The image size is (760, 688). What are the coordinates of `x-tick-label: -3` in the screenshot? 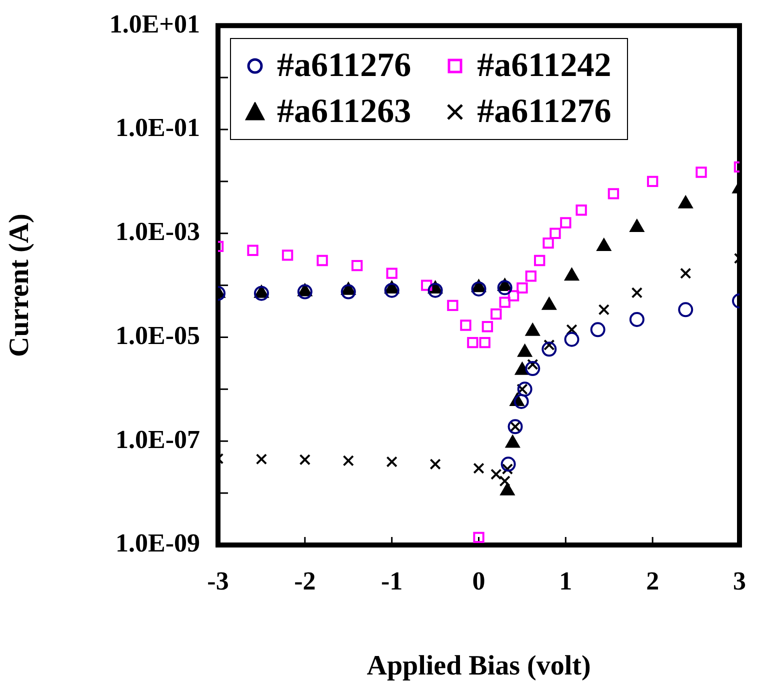 It's located at (218, 581).